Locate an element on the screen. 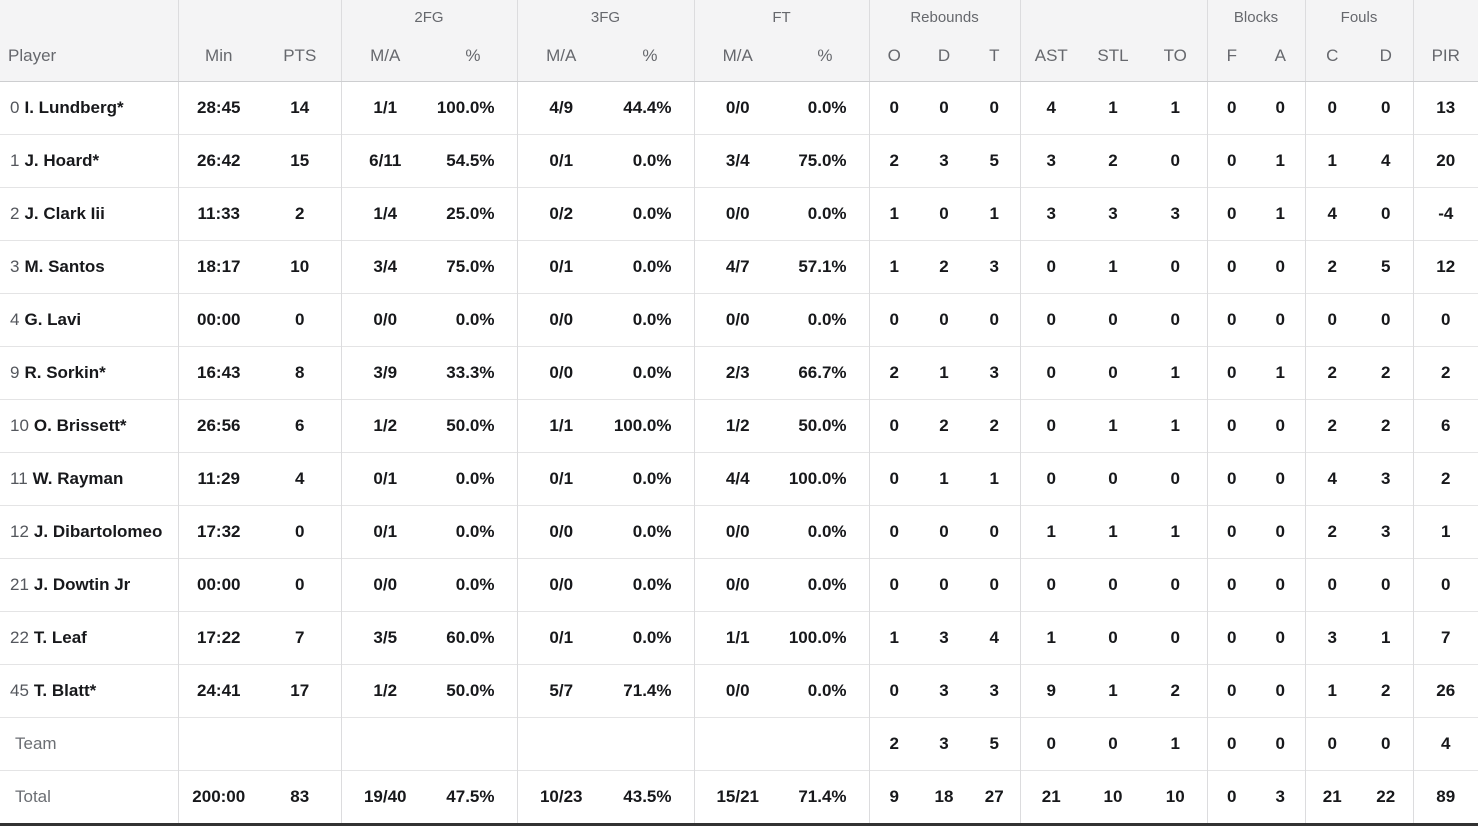  stat-cell-2fg-ma: 0/0 is located at coordinates (384, 585).